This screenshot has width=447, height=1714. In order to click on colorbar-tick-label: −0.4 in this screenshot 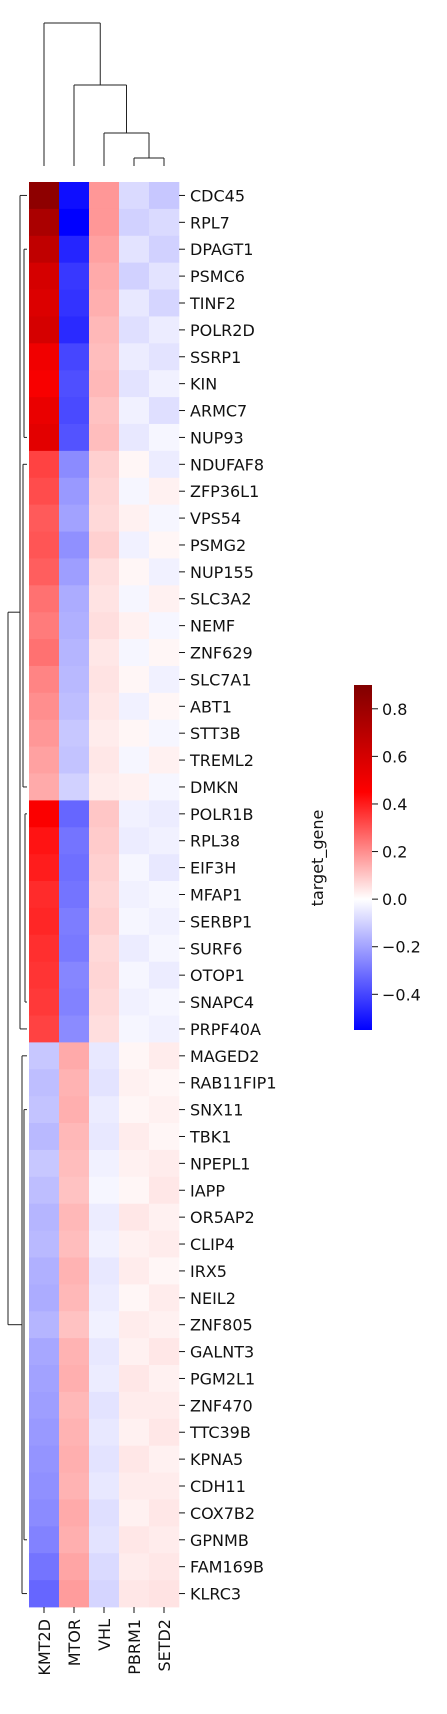, I will do `click(401, 994)`.